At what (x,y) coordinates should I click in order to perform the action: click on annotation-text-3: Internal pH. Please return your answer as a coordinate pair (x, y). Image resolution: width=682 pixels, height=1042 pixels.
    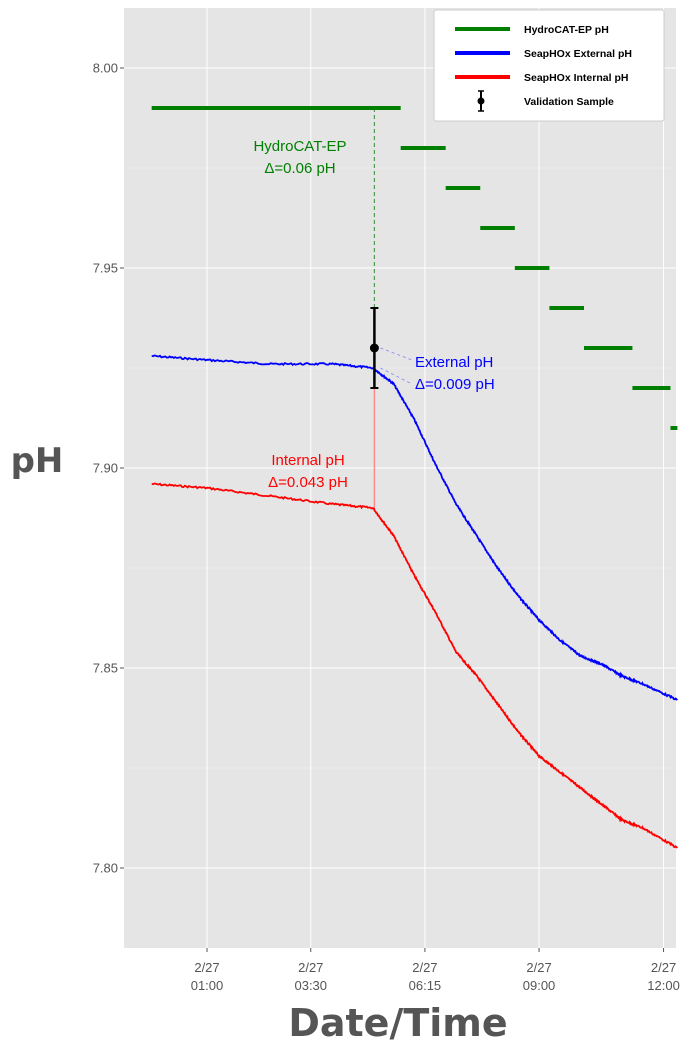
    Looking at the image, I should click on (307, 460).